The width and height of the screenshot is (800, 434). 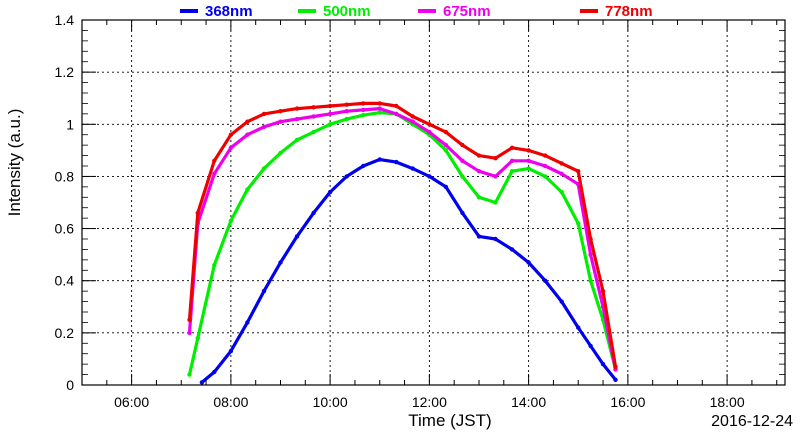 I want to click on y-tick-label: 0.4, so click(x=65, y=281).